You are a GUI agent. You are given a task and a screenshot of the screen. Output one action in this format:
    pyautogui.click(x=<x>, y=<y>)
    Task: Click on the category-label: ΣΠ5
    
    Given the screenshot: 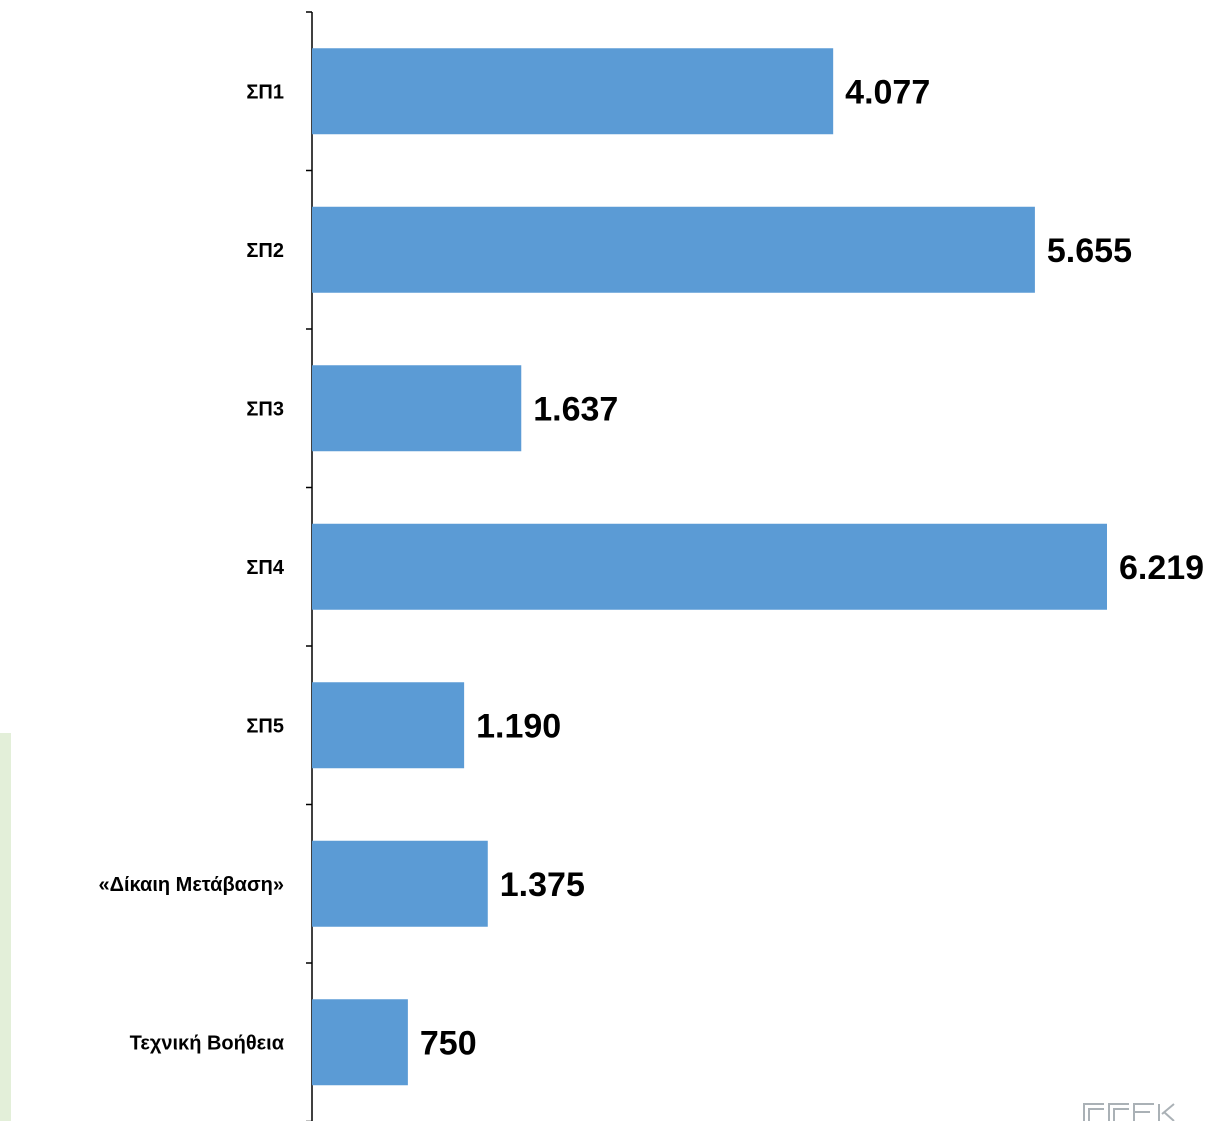 What is the action you would take?
    pyautogui.click(x=265, y=726)
    